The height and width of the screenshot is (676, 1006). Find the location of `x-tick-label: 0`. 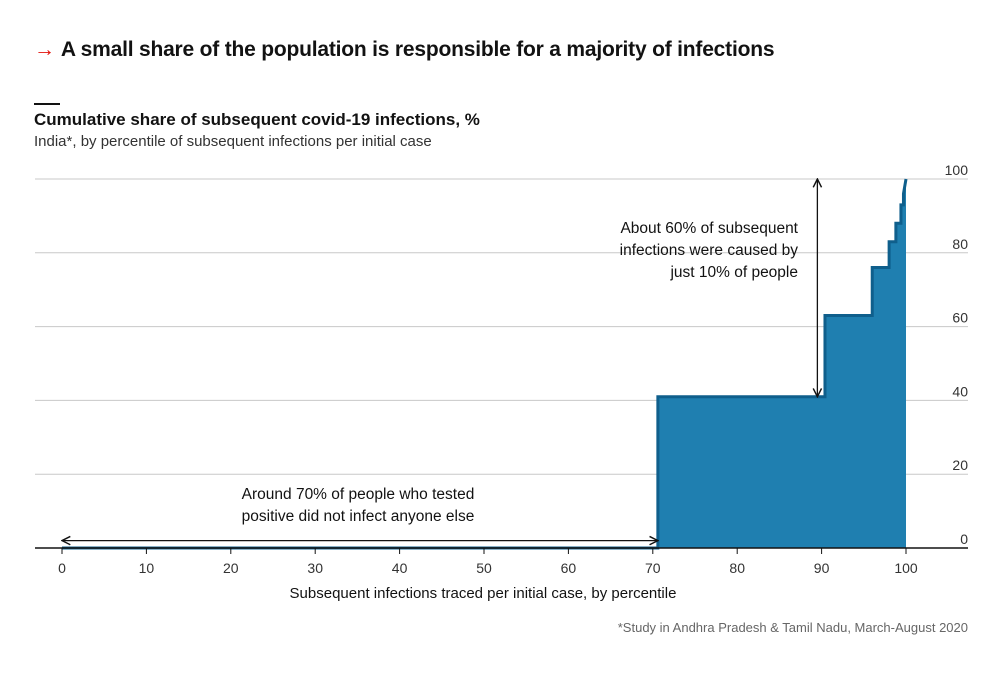

x-tick-label: 0 is located at coordinates (62, 568).